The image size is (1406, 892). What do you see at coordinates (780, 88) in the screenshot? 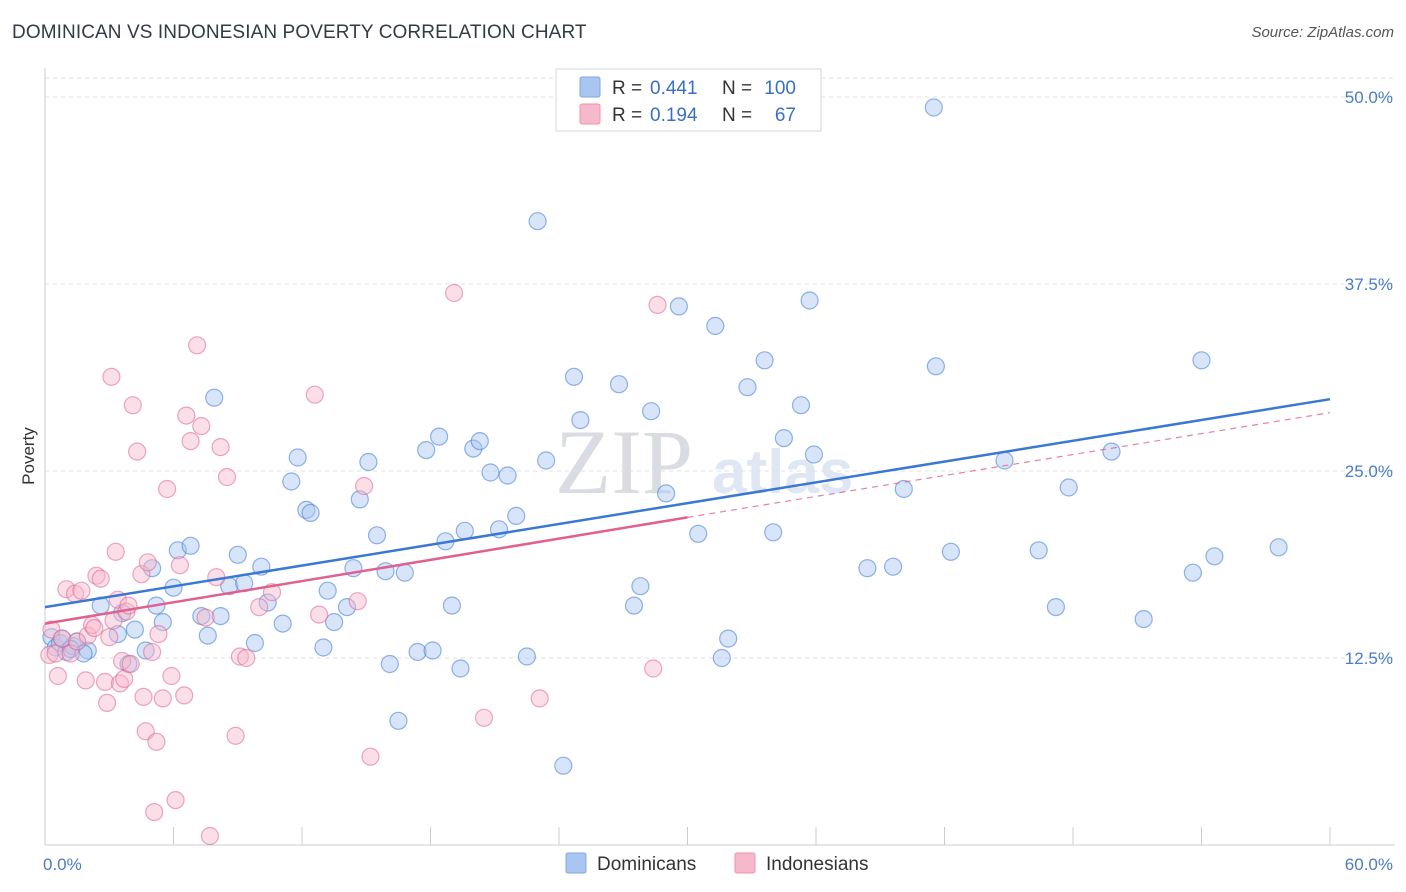
I see `legend-n-value-1: 100` at bounding box center [780, 88].